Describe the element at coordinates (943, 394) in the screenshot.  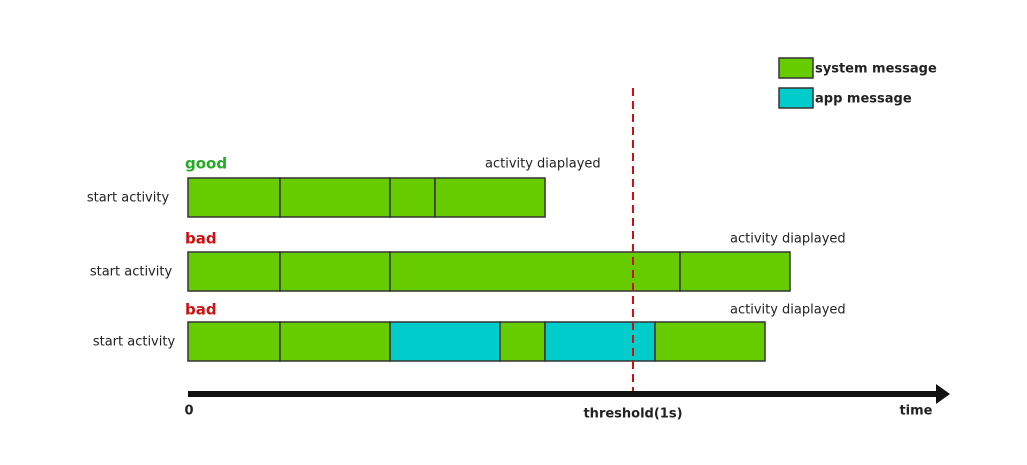
I see `axis-arrowhead` at that location.